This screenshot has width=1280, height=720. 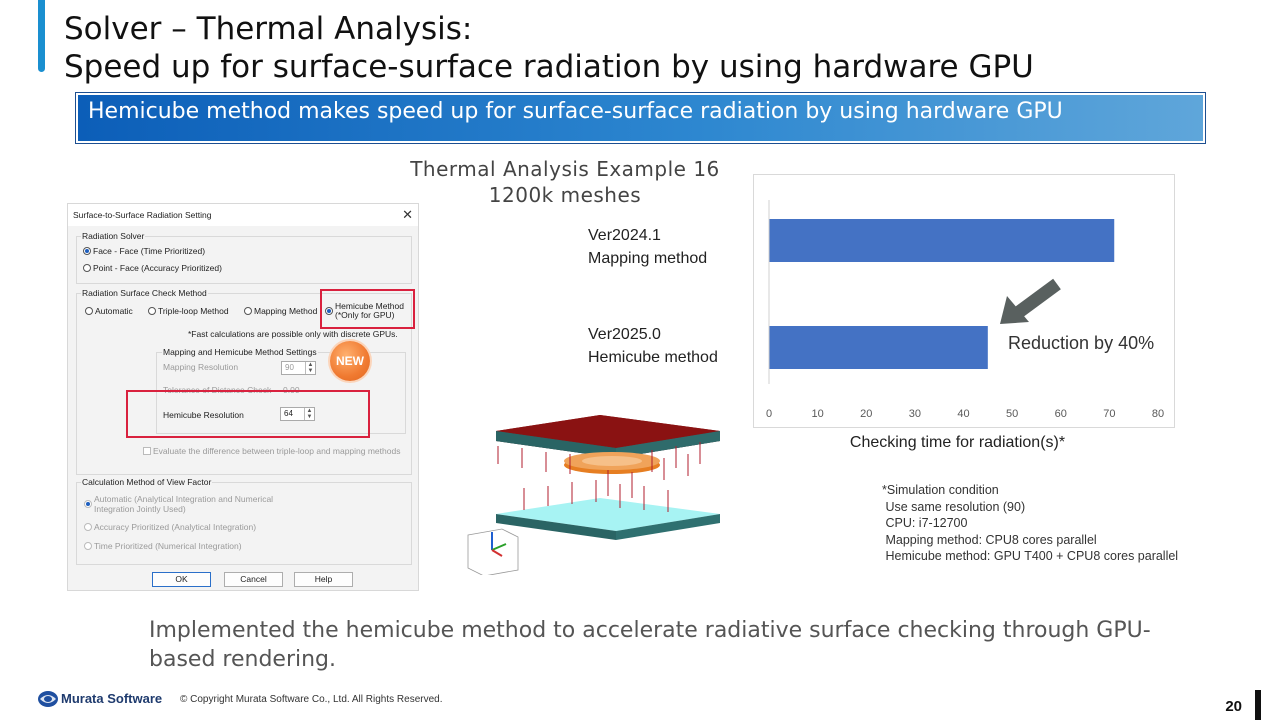 What do you see at coordinates (149, 251) in the screenshot?
I see `radio-face-face-label: Face - Face (Time Prioritized)` at bounding box center [149, 251].